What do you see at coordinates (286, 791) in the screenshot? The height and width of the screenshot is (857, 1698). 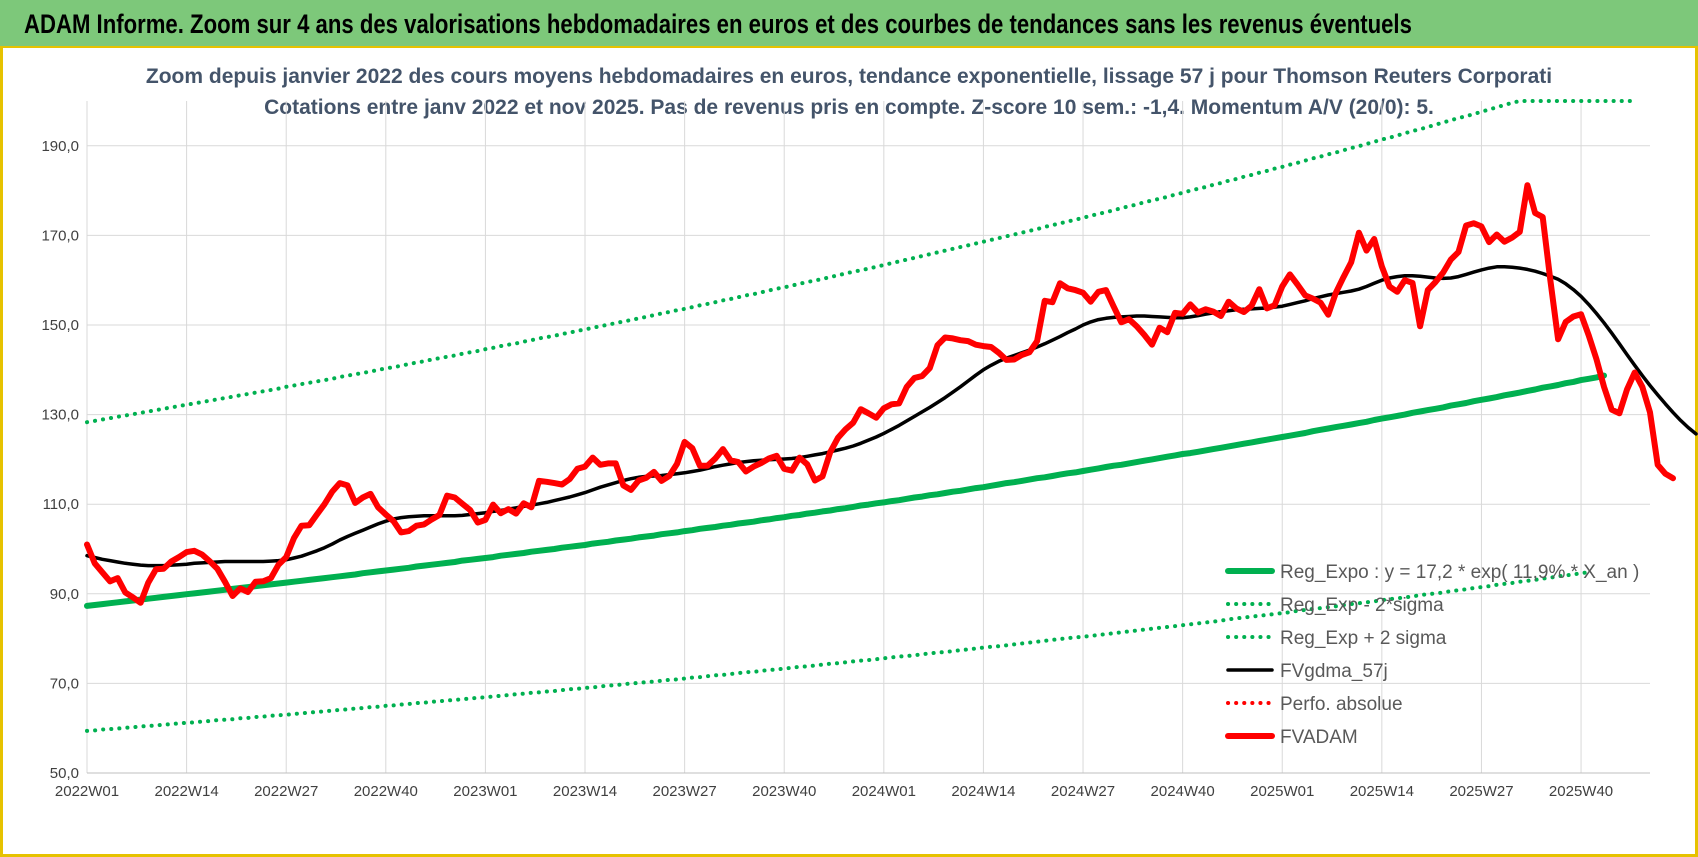 I see `x-tick-label: 2022W27` at bounding box center [286, 791].